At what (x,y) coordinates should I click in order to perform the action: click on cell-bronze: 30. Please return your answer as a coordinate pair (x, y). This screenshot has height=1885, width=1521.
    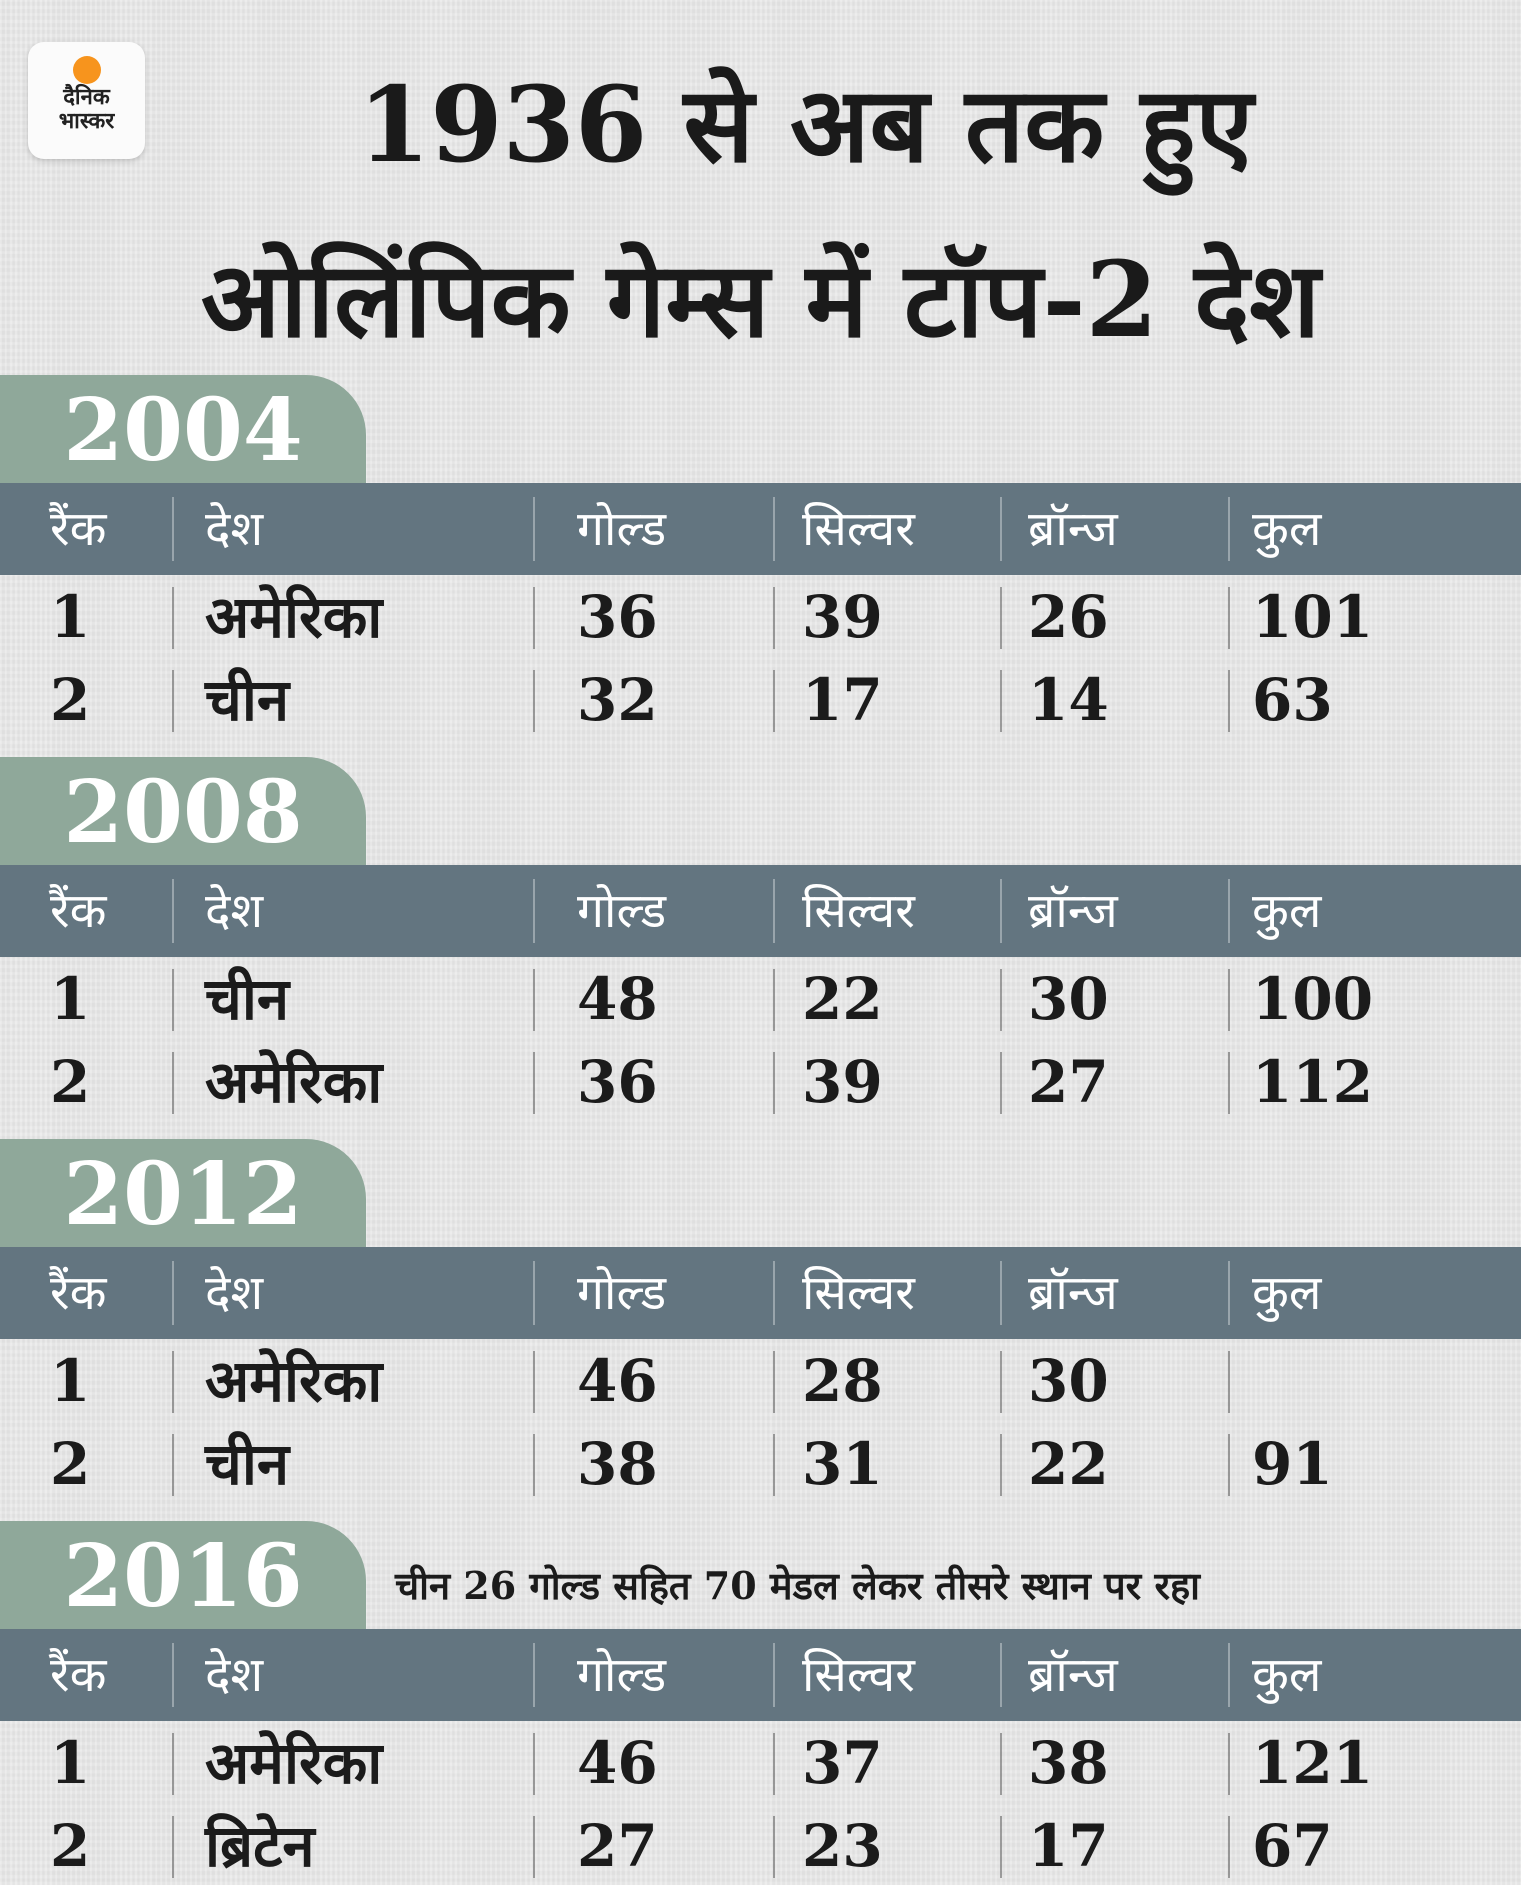
    Looking at the image, I should click on (1068, 999).